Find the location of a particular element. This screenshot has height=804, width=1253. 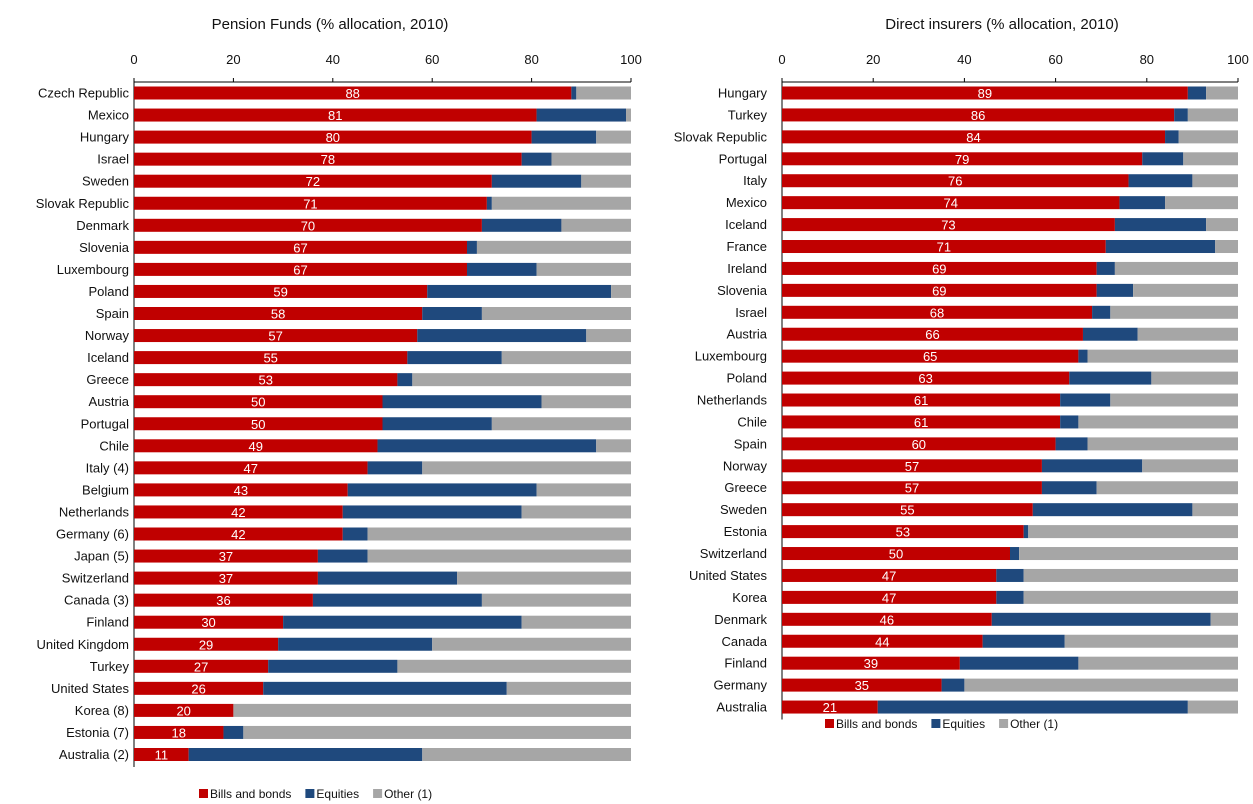

pension-category-label: Chile is located at coordinates (114, 445).